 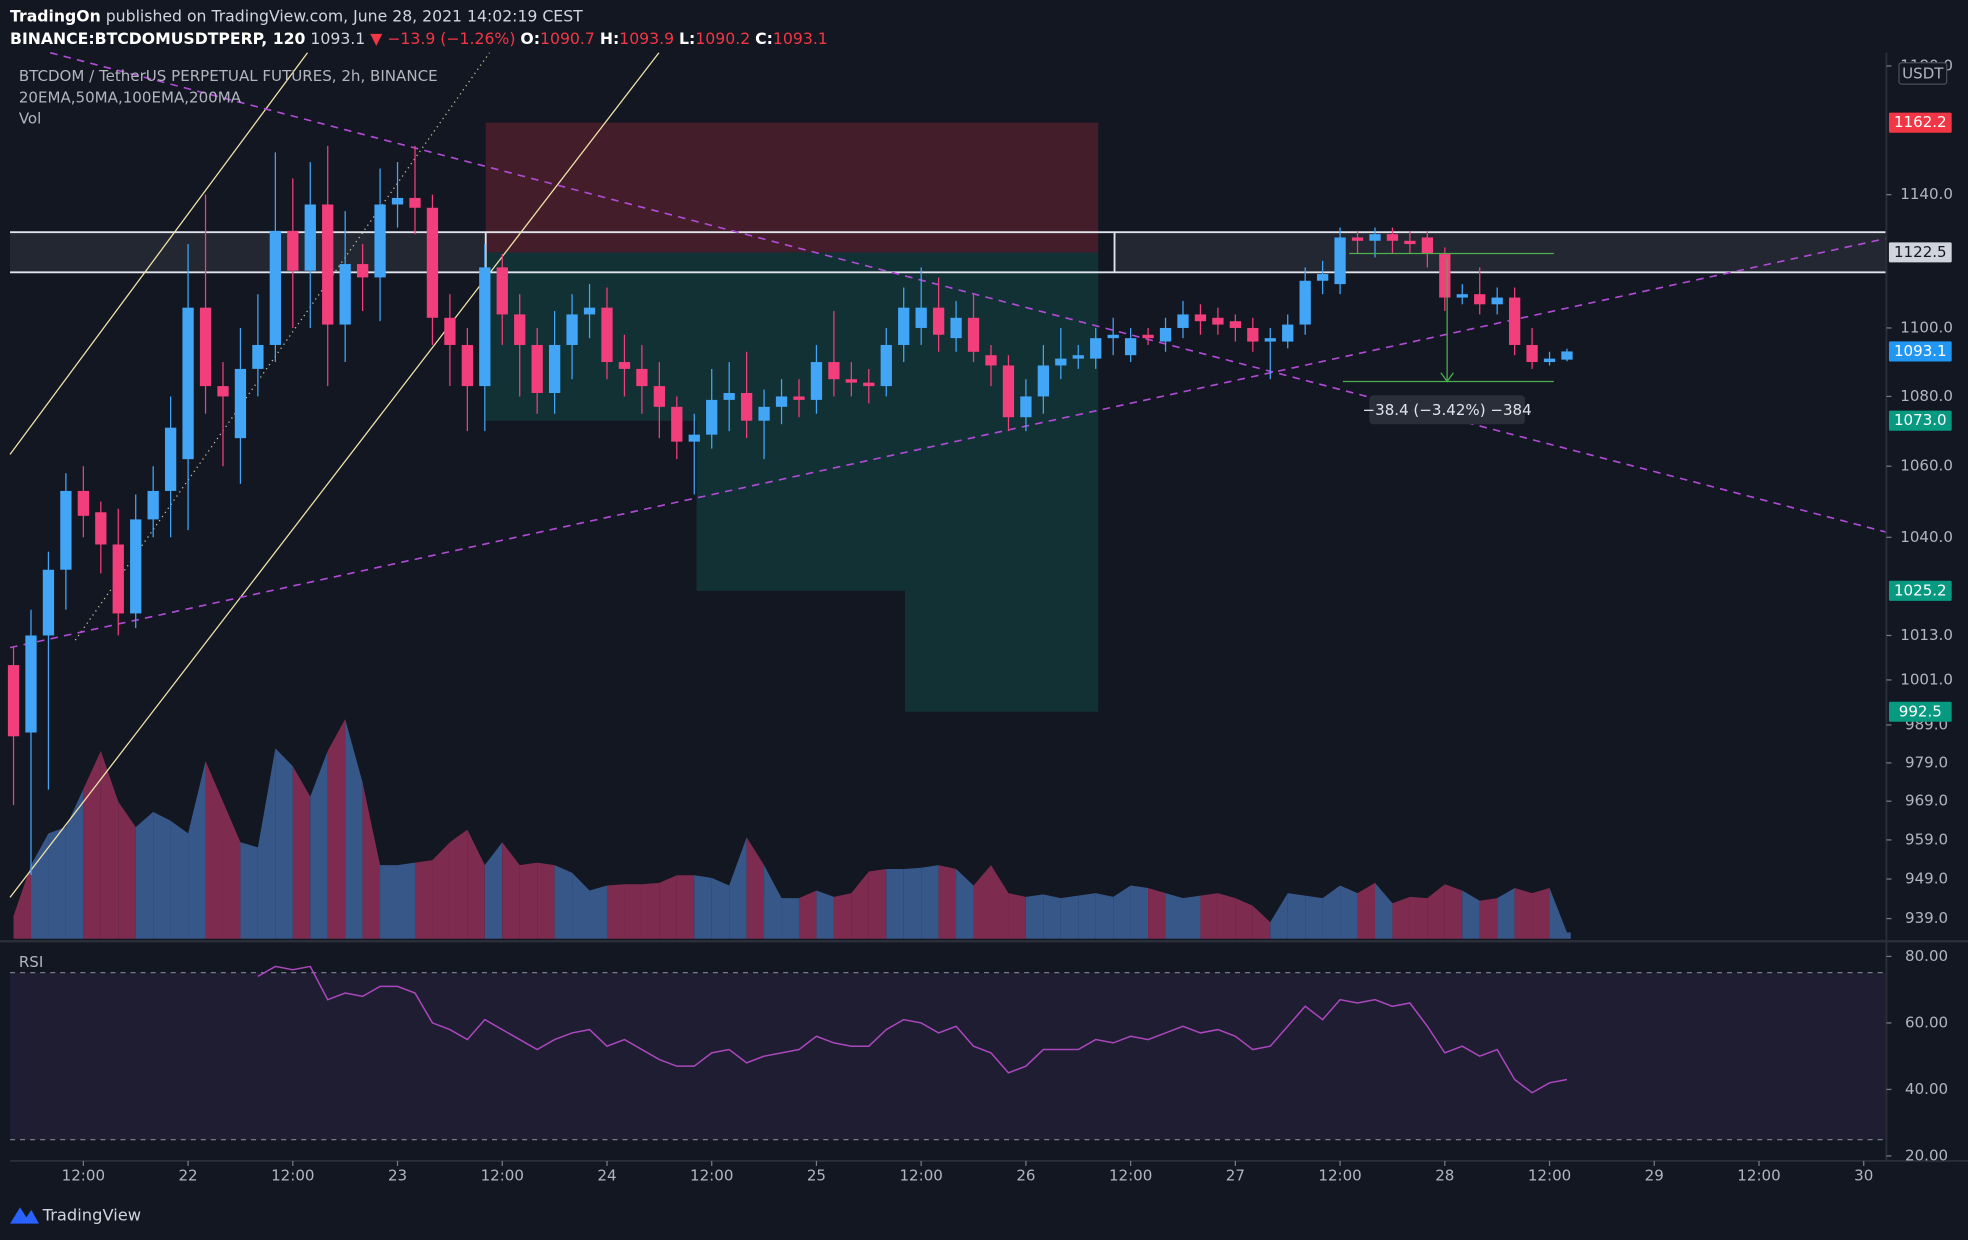 What do you see at coordinates (1926, 635) in the screenshot?
I see `y-tick-label: 1013.0` at bounding box center [1926, 635].